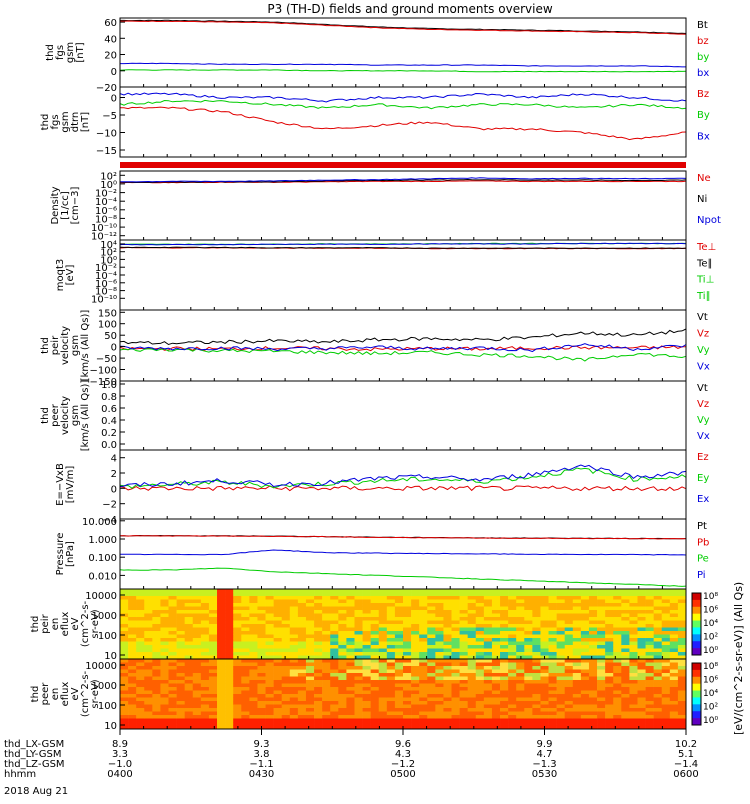 The width and height of the screenshot is (750, 804). I want to click on y-tick-label: 150, so click(107, 313).